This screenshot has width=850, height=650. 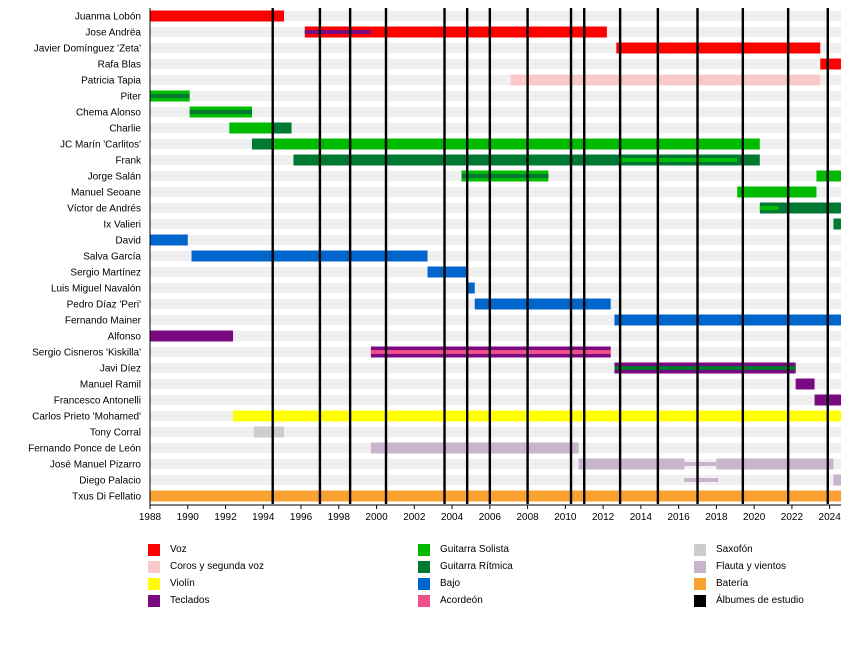 I want to click on member-bar-bateria, so click(x=495, y=496).